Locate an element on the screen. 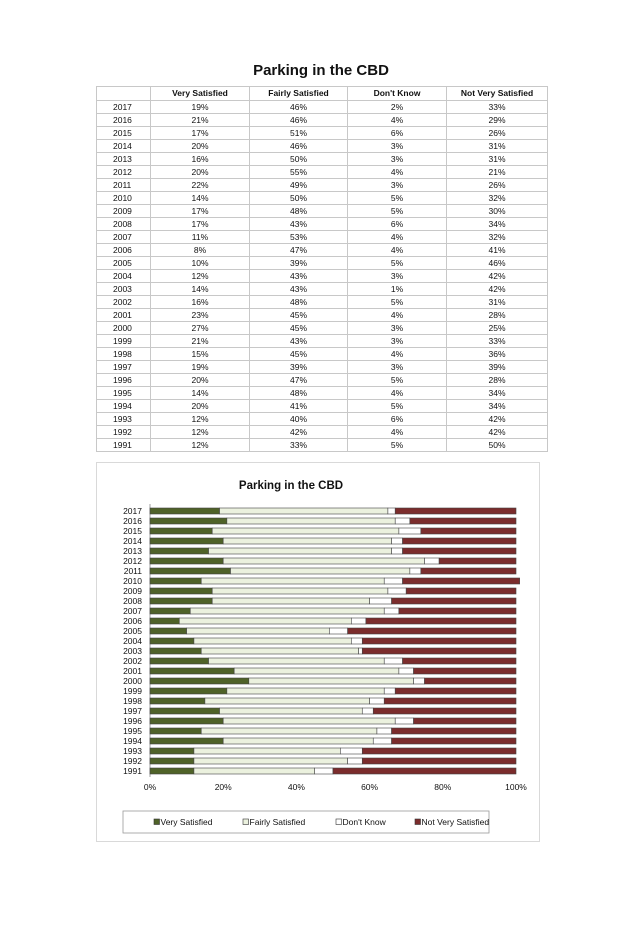  y-tick-label: 1991 is located at coordinates (132, 771).